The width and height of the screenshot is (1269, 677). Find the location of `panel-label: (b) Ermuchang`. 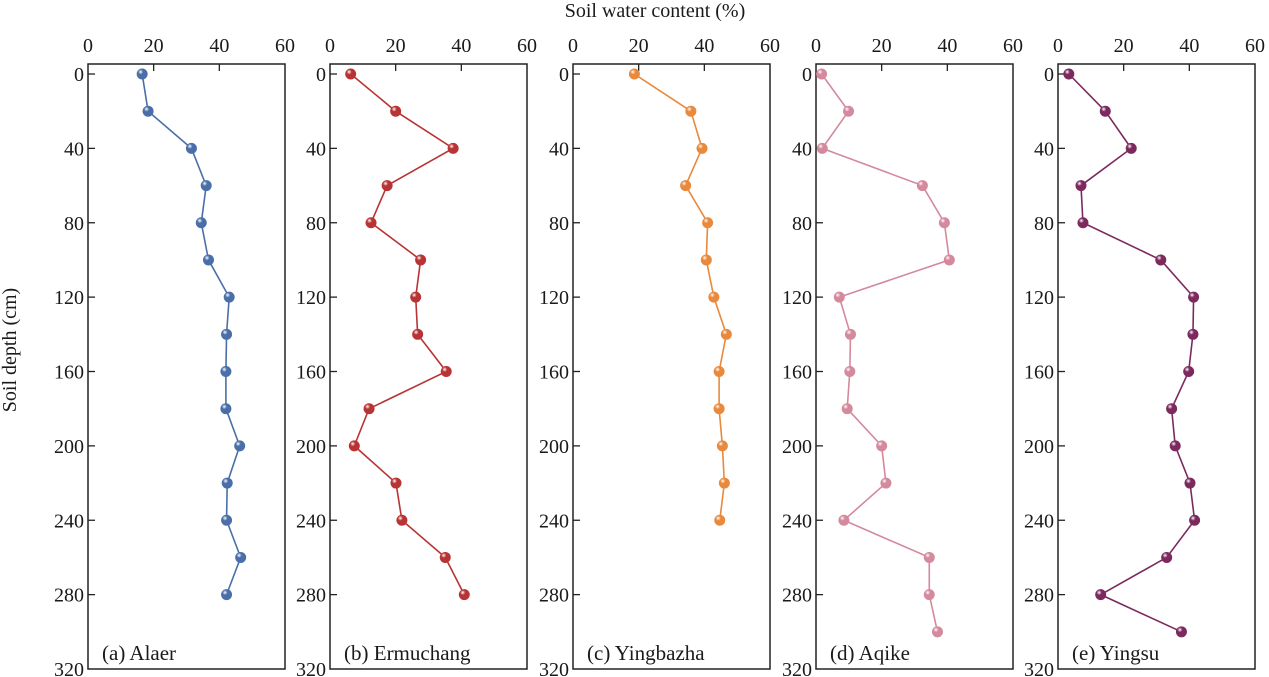

panel-label: (b) Ermuchang is located at coordinates (407, 653).